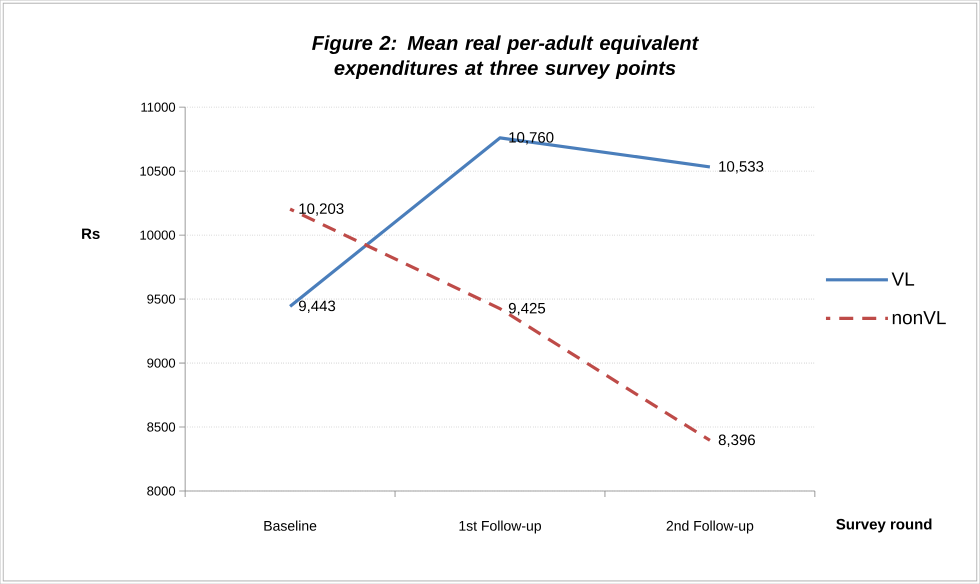 This screenshot has height=584, width=980. Describe the element at coordinates (158, 235) in the screenshot. I see `y-tick-label: 10000` at that location.